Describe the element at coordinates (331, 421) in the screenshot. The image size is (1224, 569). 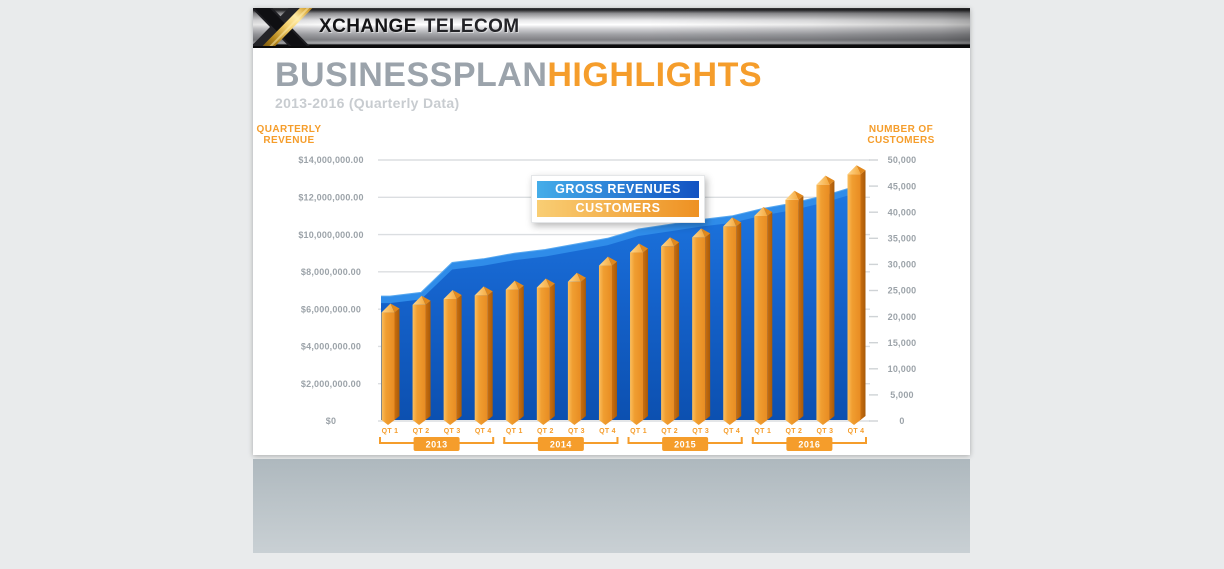
I see `left-axis-tick-label: $0` at that location.